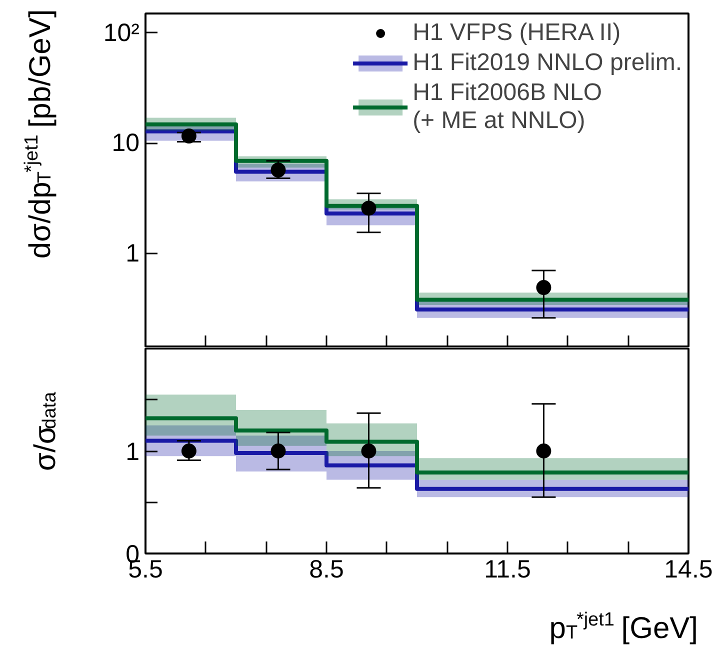 Image resolution: width=723 pixels, height=660 pixels. What do you see at coordinates (507, 570) in the screenshot?
I see `x-tick-label: 11.5` at bounding box center [507, 570].